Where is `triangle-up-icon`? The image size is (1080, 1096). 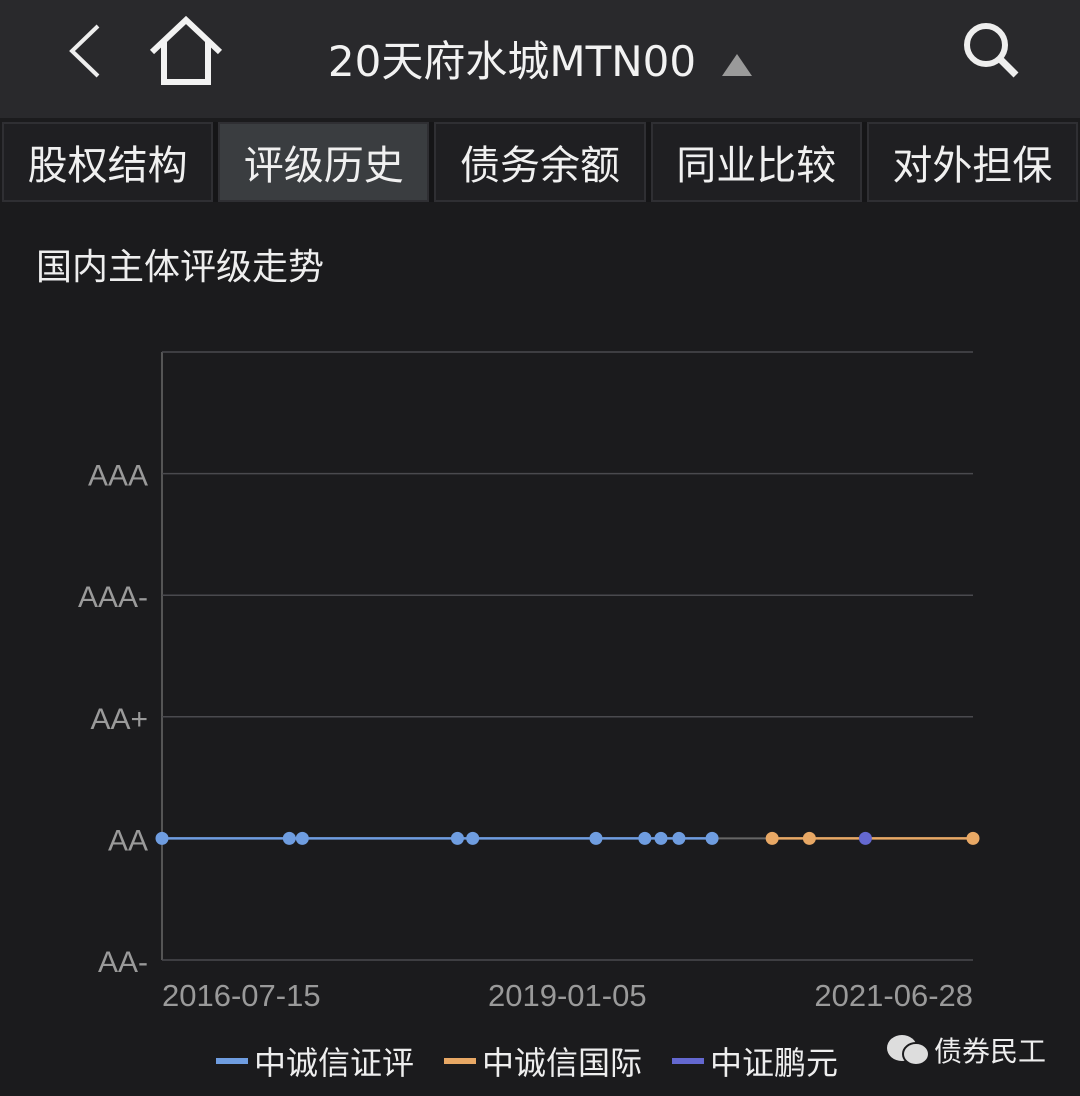 triangle-up-icon is located at coordinates (737, 64).